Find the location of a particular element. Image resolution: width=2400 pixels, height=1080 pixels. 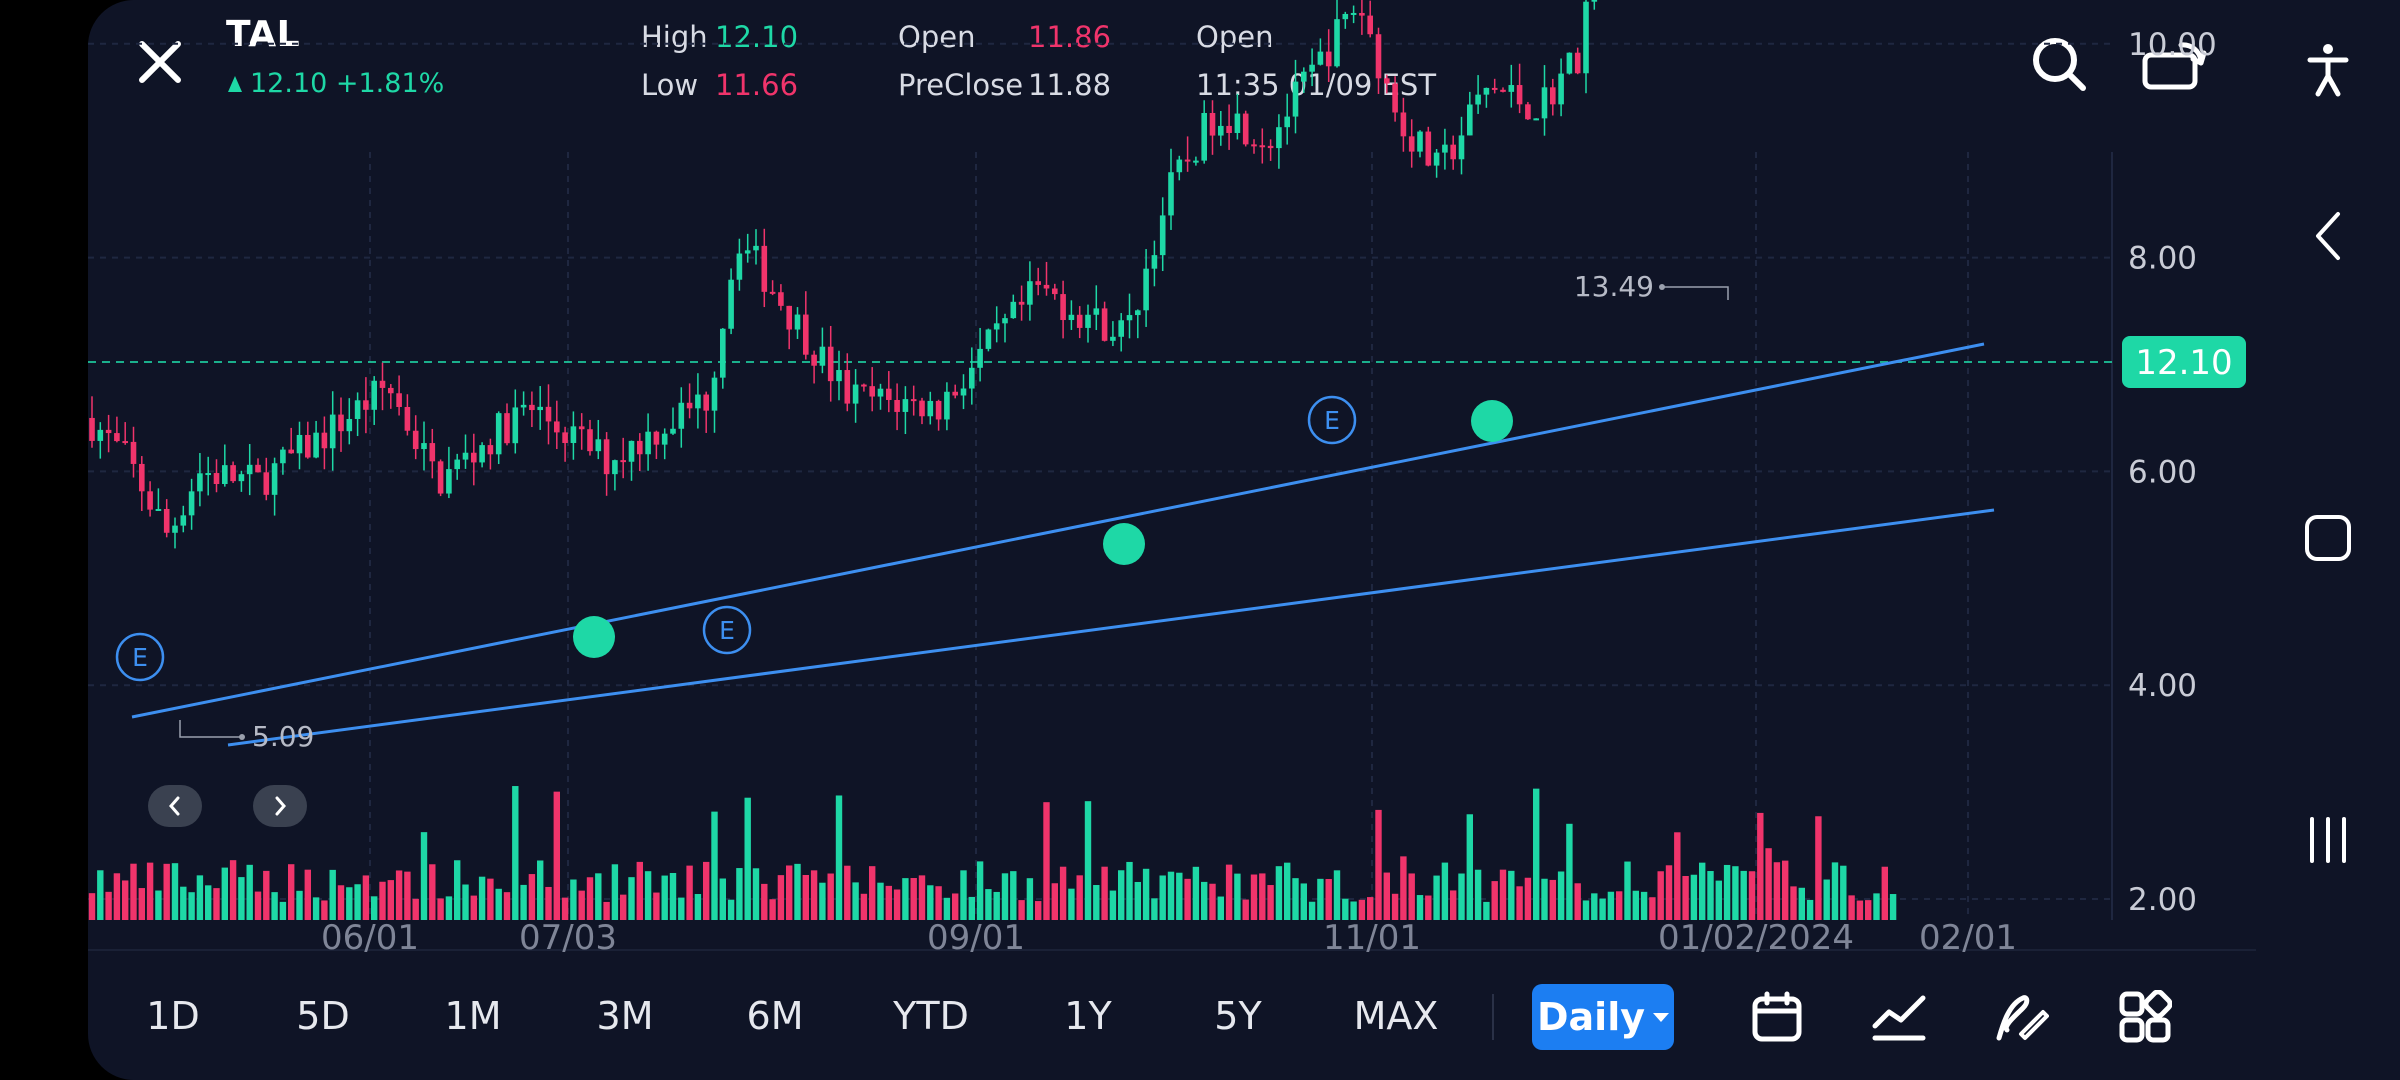

rotate-screen-button is located at coordinates (2174, 64).